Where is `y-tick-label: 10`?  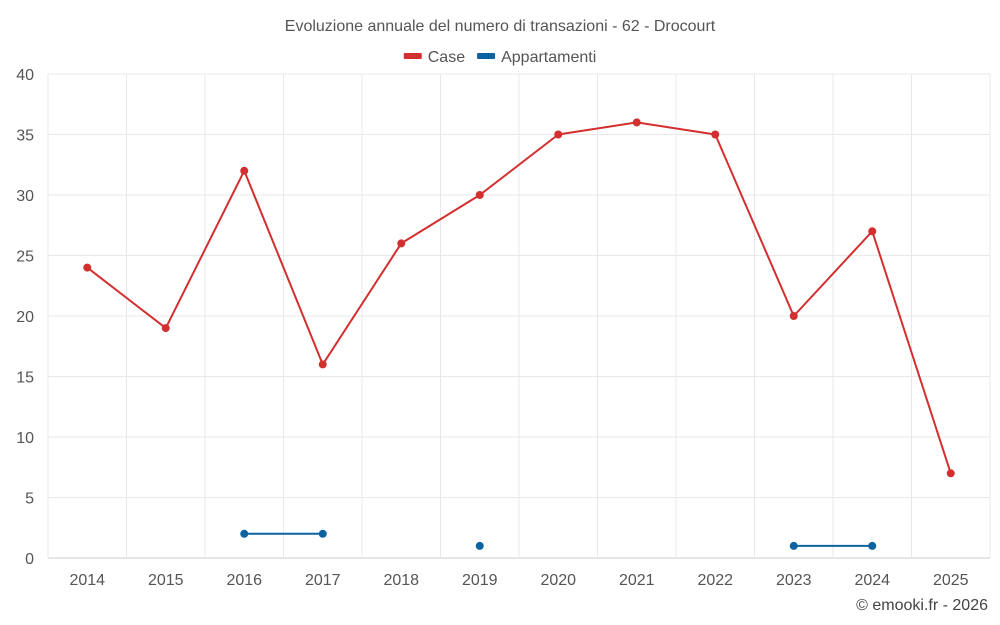
y-tick-label: 10 is located at coordinates (25, 438).